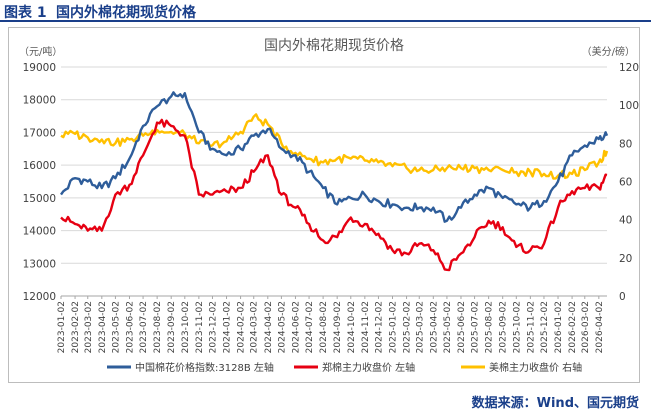  I want to click on left-axis-unit-label: （元/吨）, so click(40, 51).